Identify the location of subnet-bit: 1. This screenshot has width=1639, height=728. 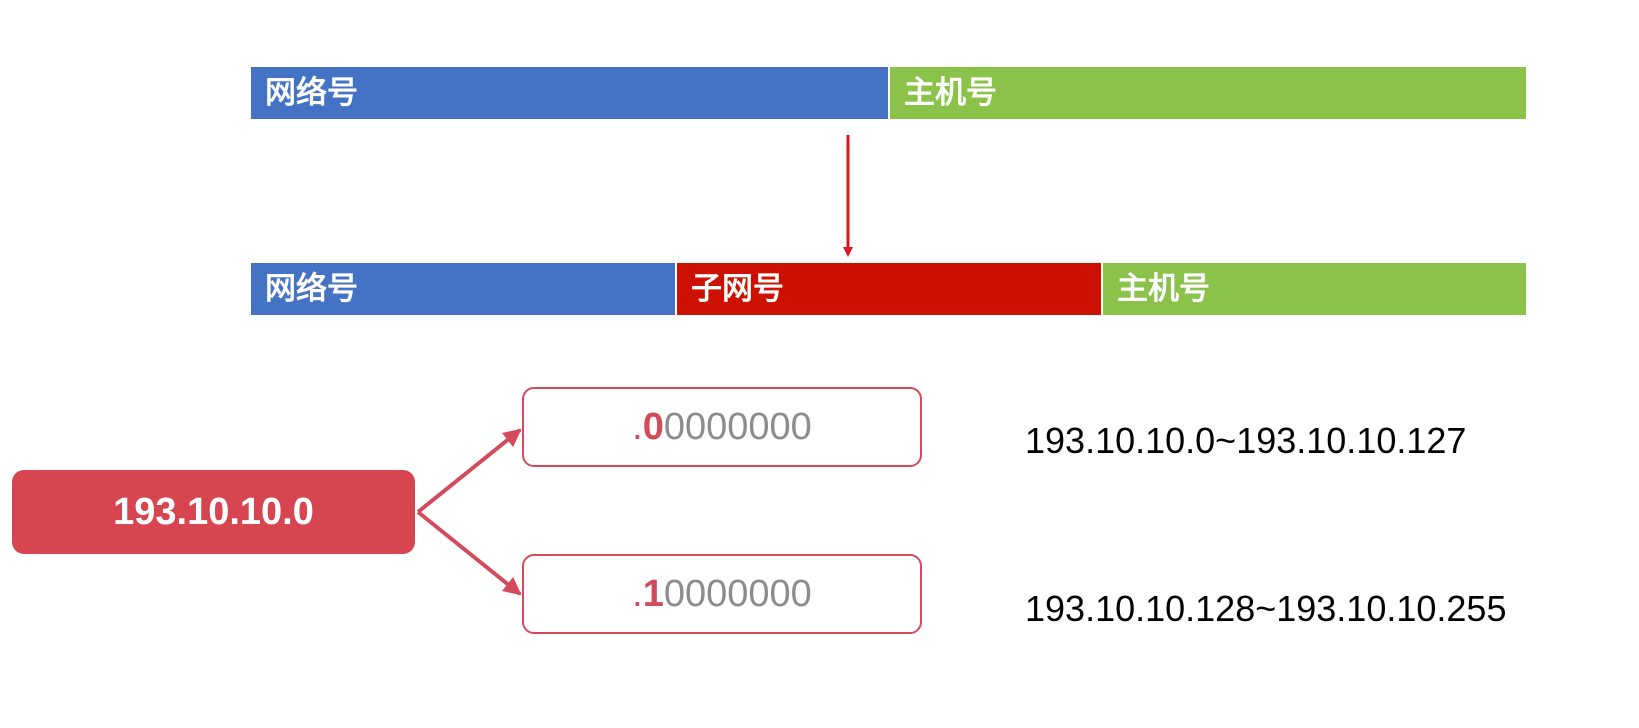
(653, 594).